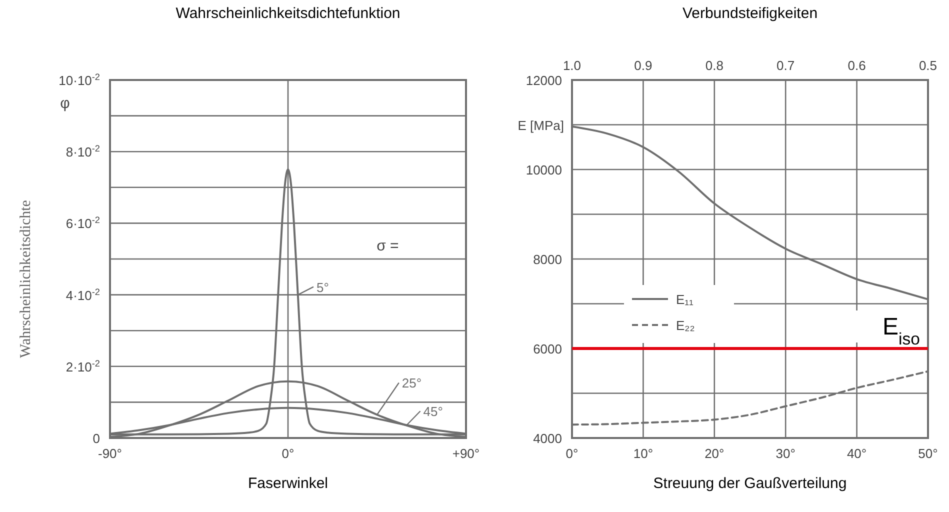 The image size is (949, 512). What do you see at coordinates (643, 453) in the screenshot?
I see `x-tick-label: 10°` at bounding box center [643, 453].